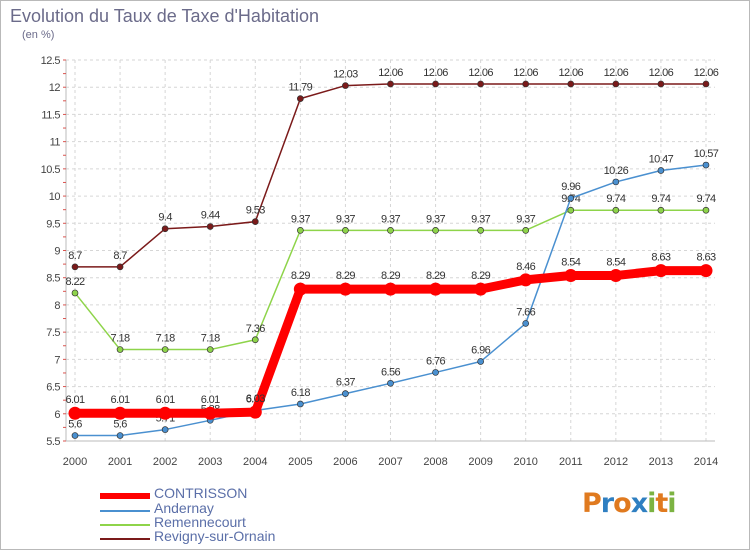 Image resolution: width=750 pixels, height=550 pixels. I want to click on y-tick-label: 6.5, so click(53, 388).